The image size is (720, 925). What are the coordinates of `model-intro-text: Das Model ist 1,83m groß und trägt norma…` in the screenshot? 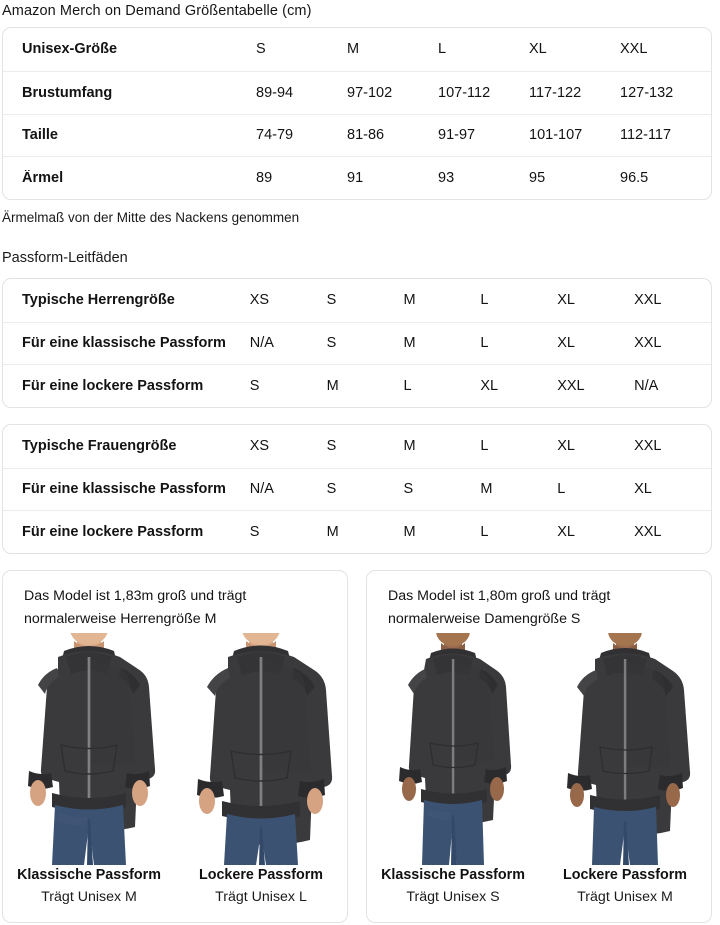 It's located at (135, 607).